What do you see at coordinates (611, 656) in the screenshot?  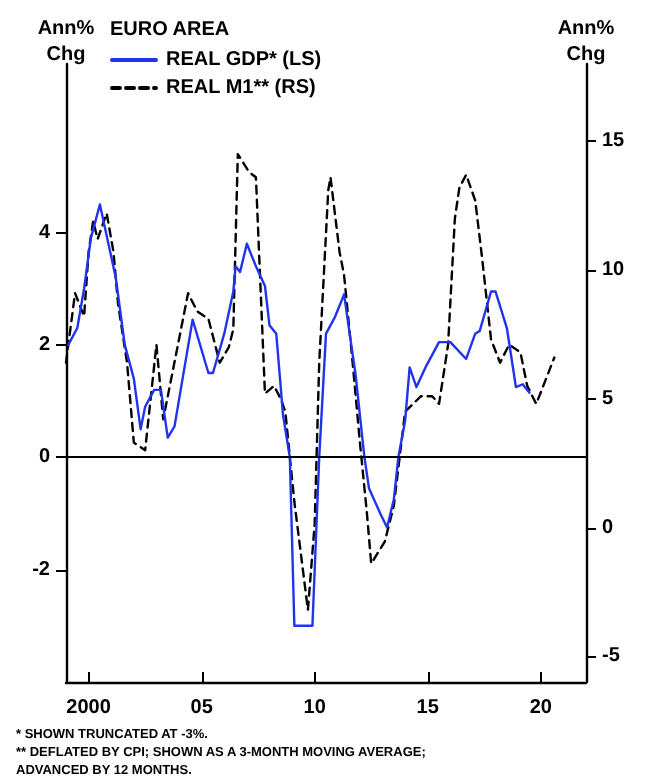 I see `y2-tick-label: -5` at bounding box center [611, 656].